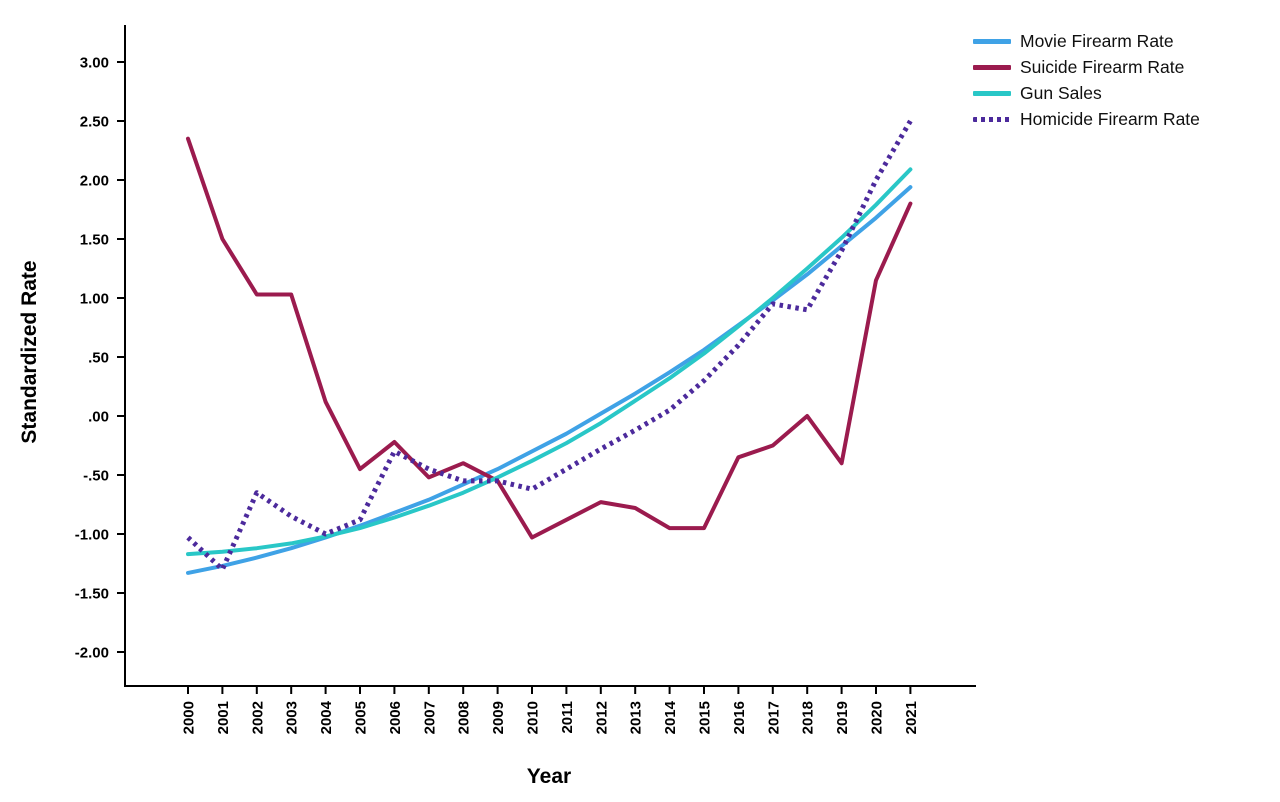 The height and width of the screenshot is (802, 1280). I want to click on x-tick-label: 2017, so click(773, 717).